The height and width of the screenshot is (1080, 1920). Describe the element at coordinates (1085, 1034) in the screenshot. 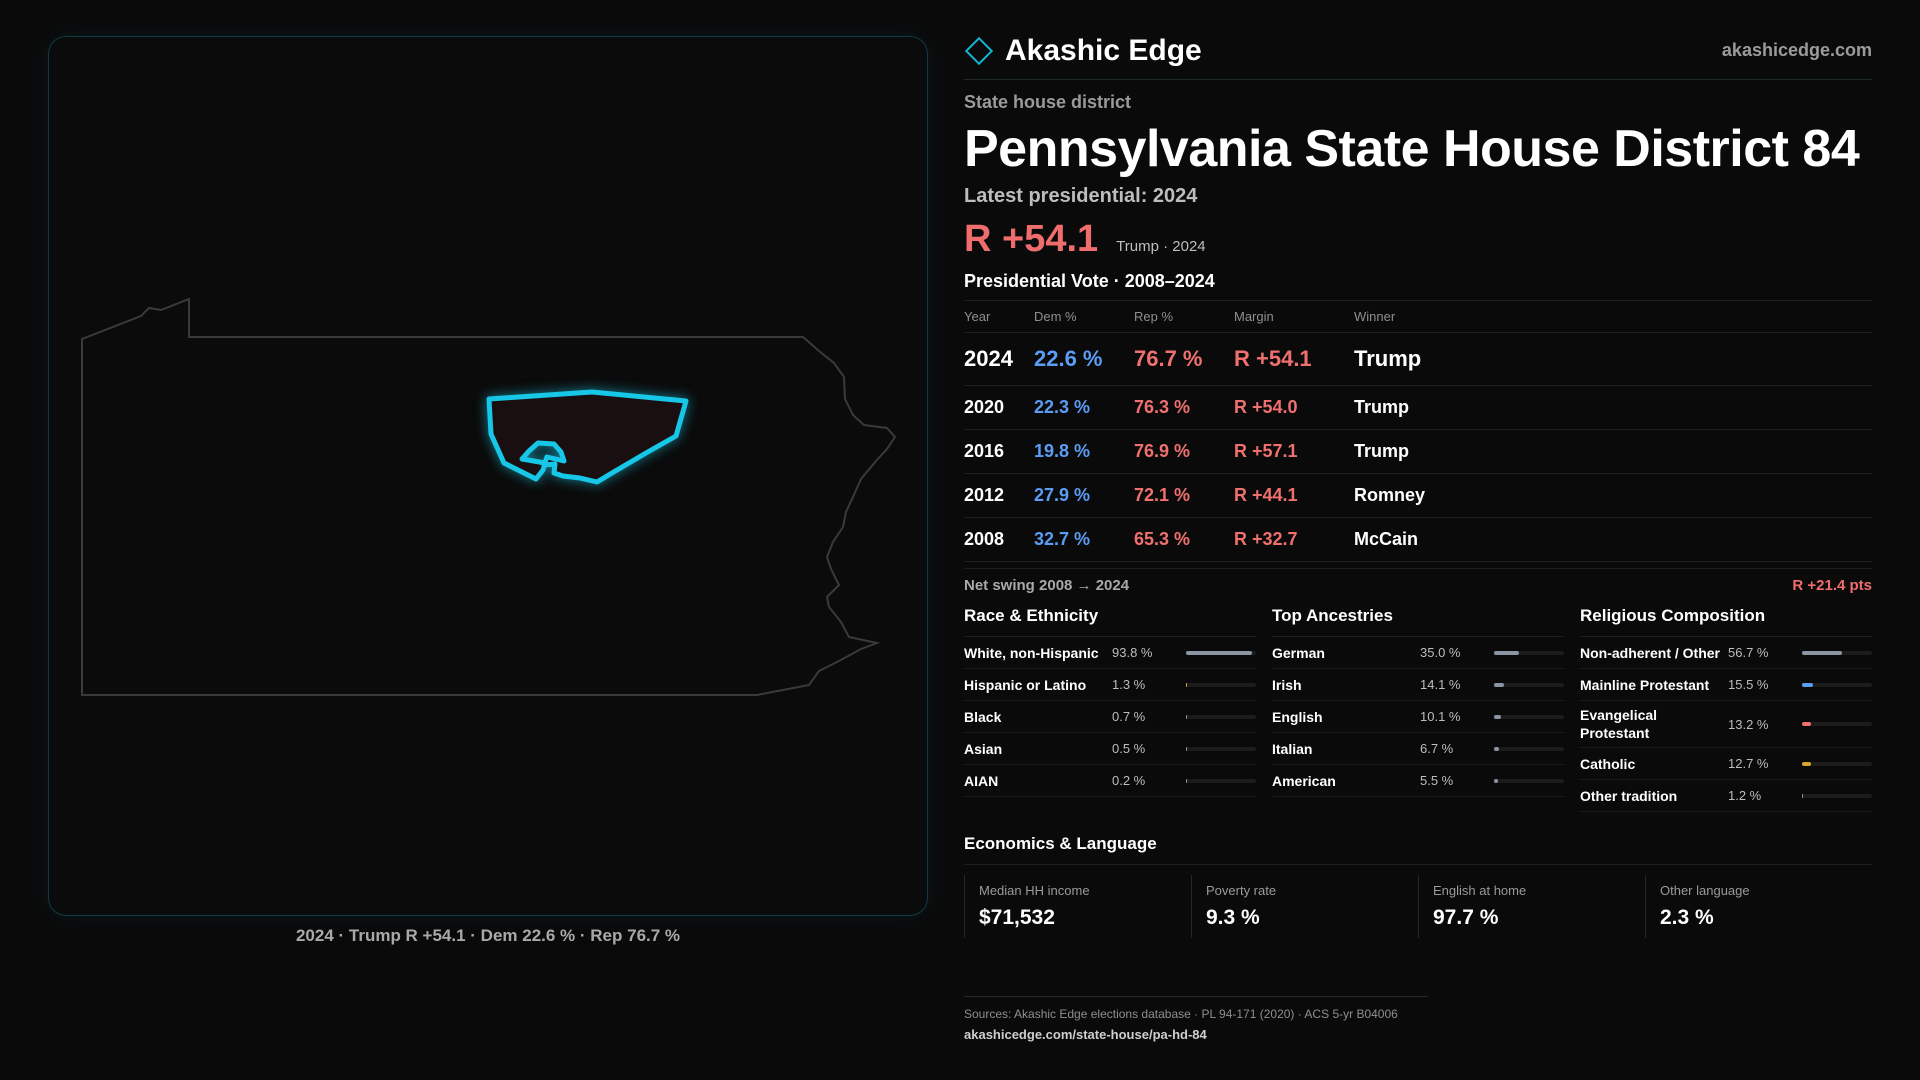

I see `footer-url: akashicedge.com/state-house/pa-hd-84` at that location.